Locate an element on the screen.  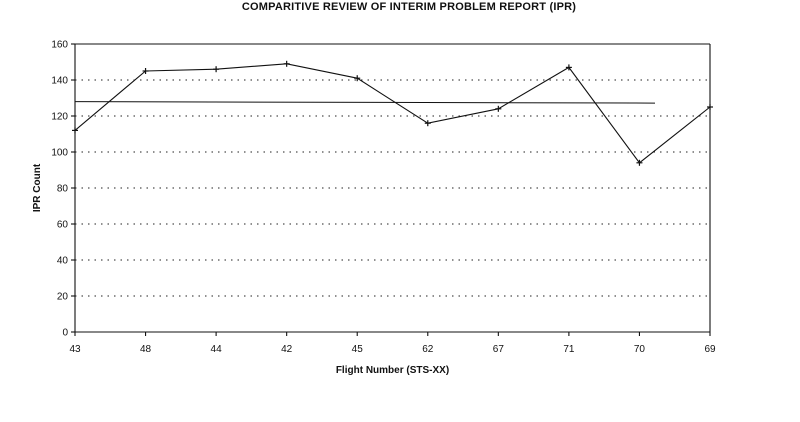
x-axis-ticks: 43 48 44 42 45 62 67 71 70 69 is located at coordinates (392, 343).